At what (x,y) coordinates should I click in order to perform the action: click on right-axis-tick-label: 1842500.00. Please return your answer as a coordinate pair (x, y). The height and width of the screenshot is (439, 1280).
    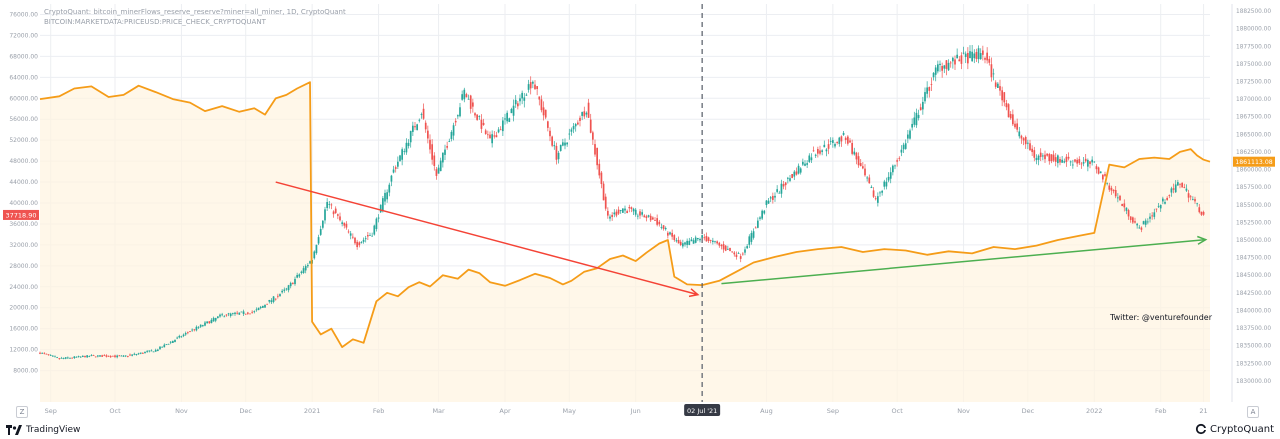
    Looking at the image, I should click on (1253, 294).